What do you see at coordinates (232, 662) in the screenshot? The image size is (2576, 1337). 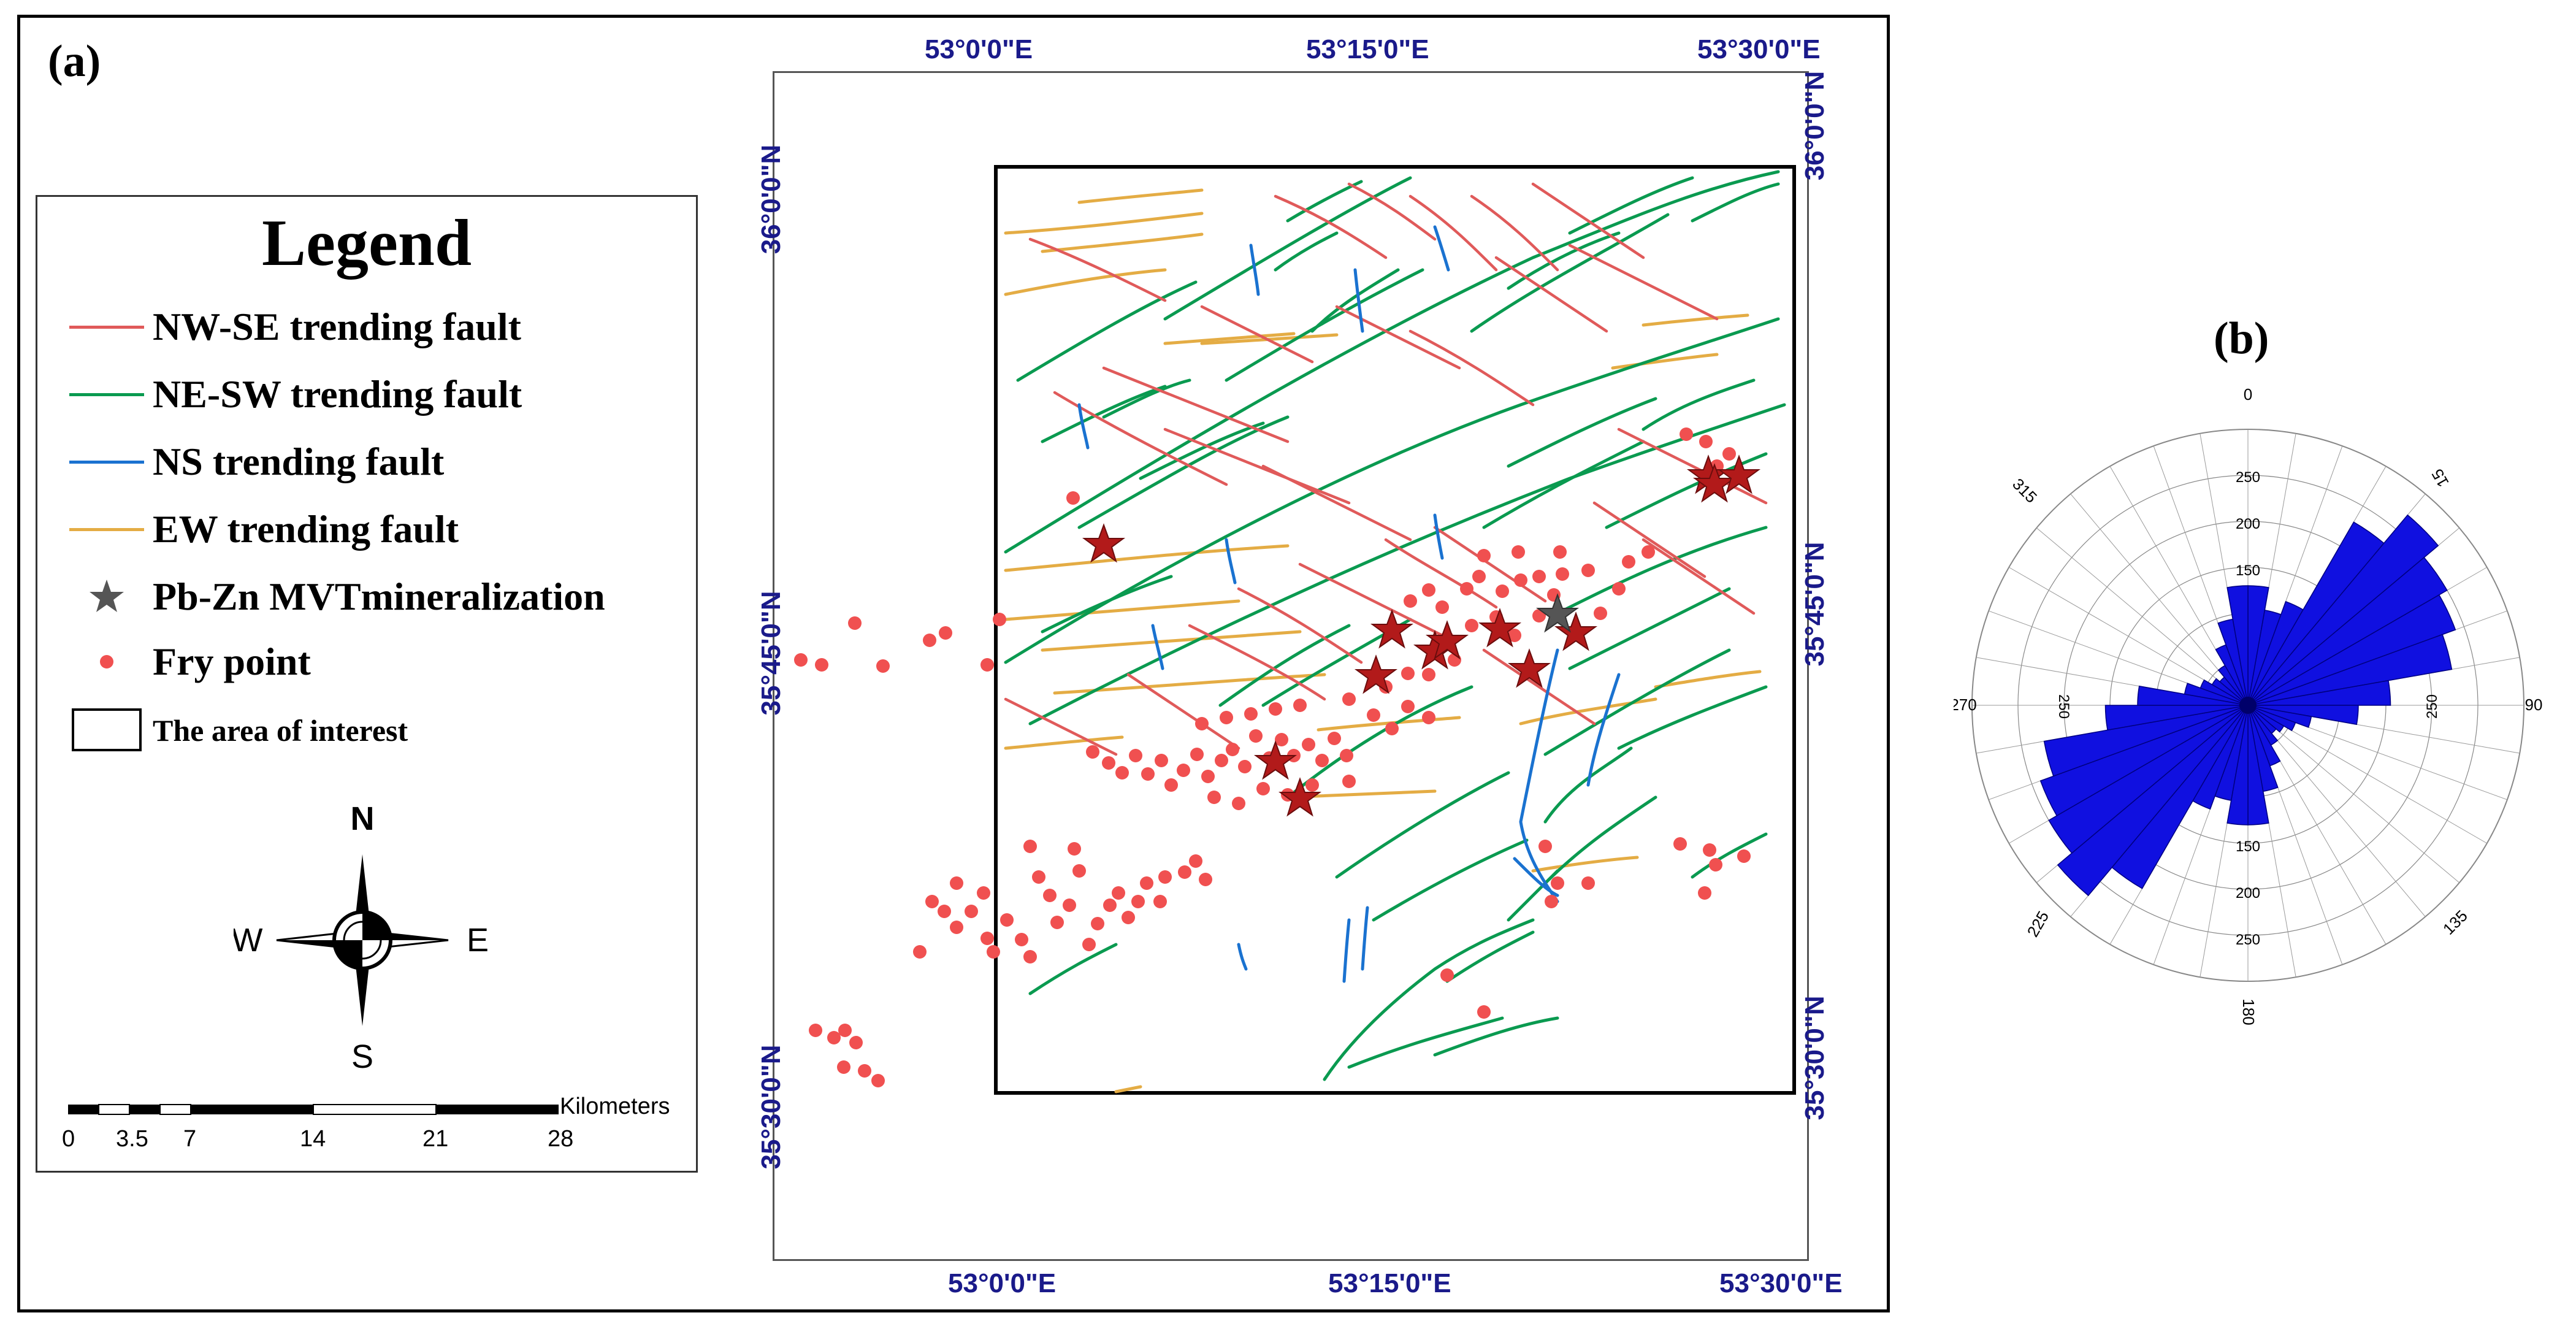 I see `legend-label: Fry point` at bounding box center [232, 662].